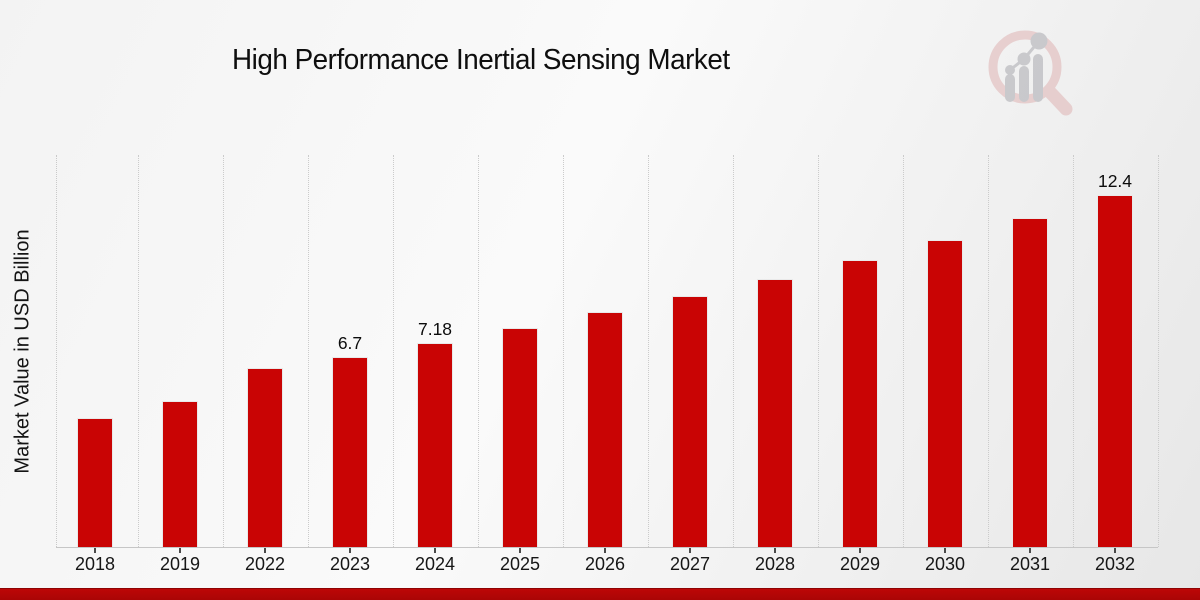 The image size is (1200, 600). What do you see at coordinates (22, 351) in the screenshot?
I see `y-axis-label: Market Value in USD Billion` at bounding box center [22, 351].